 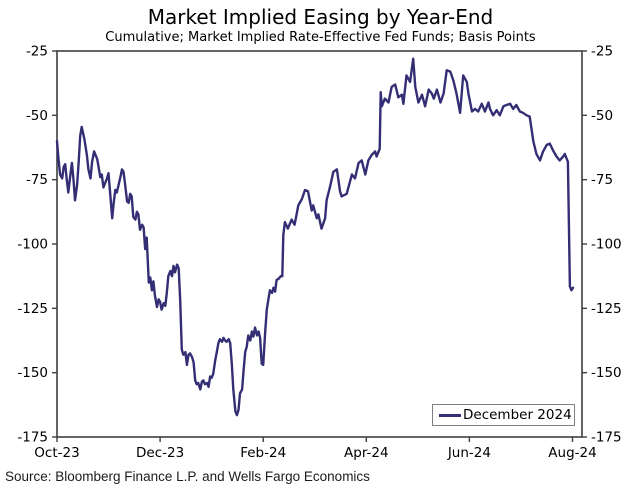 I want to click on y-axis-tick-label-right: -50, so click(x=602, y=116).